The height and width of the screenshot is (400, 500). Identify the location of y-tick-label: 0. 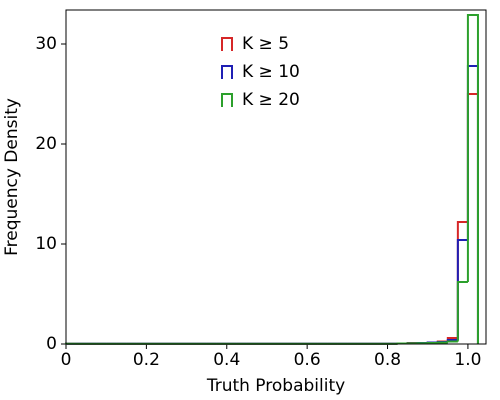
(51, 344).